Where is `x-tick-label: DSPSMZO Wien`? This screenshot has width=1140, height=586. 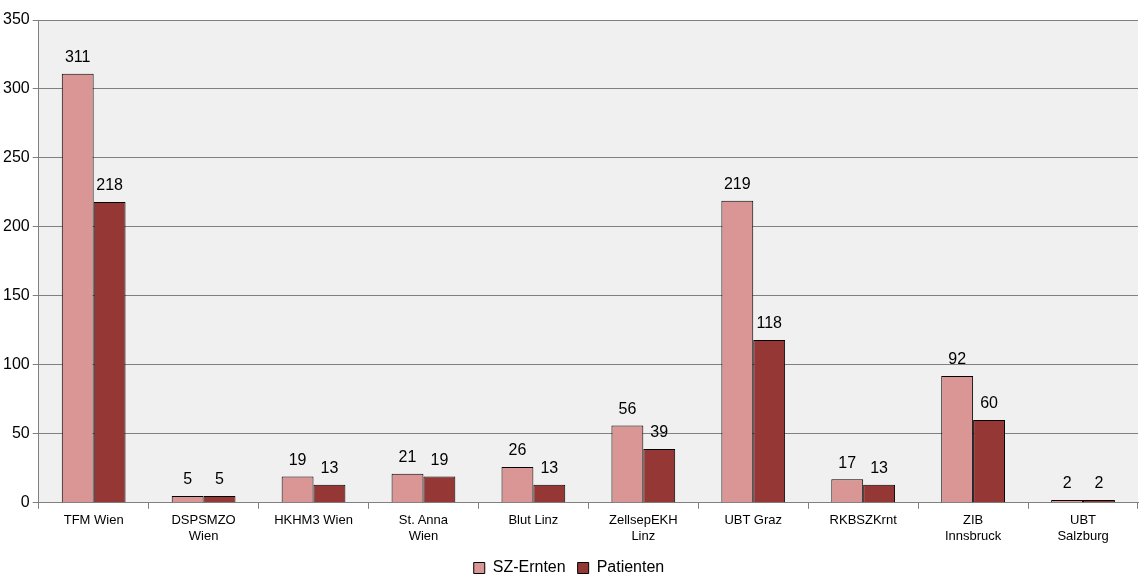 x-tick-label: DSPSMZO Wien is located at coordinates (203, 527).